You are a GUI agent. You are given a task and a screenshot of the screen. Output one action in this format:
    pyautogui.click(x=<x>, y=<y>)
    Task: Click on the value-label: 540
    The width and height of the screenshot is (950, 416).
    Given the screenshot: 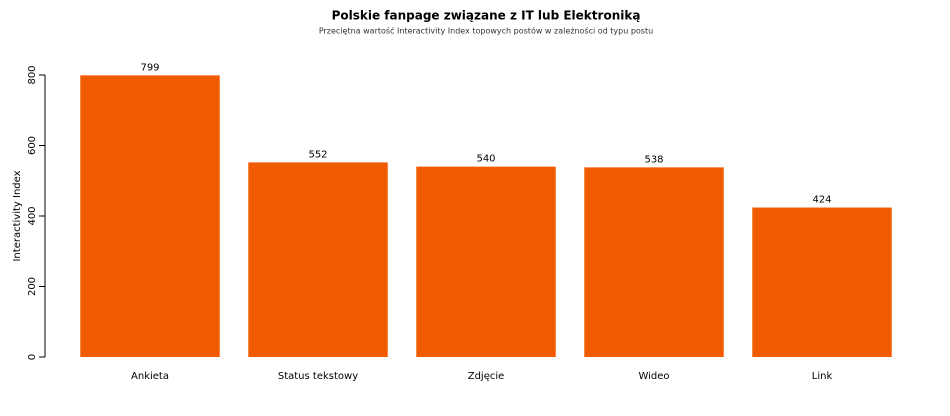 What is the action you would take?
    pyautogui.click(x=485, y=159)
    